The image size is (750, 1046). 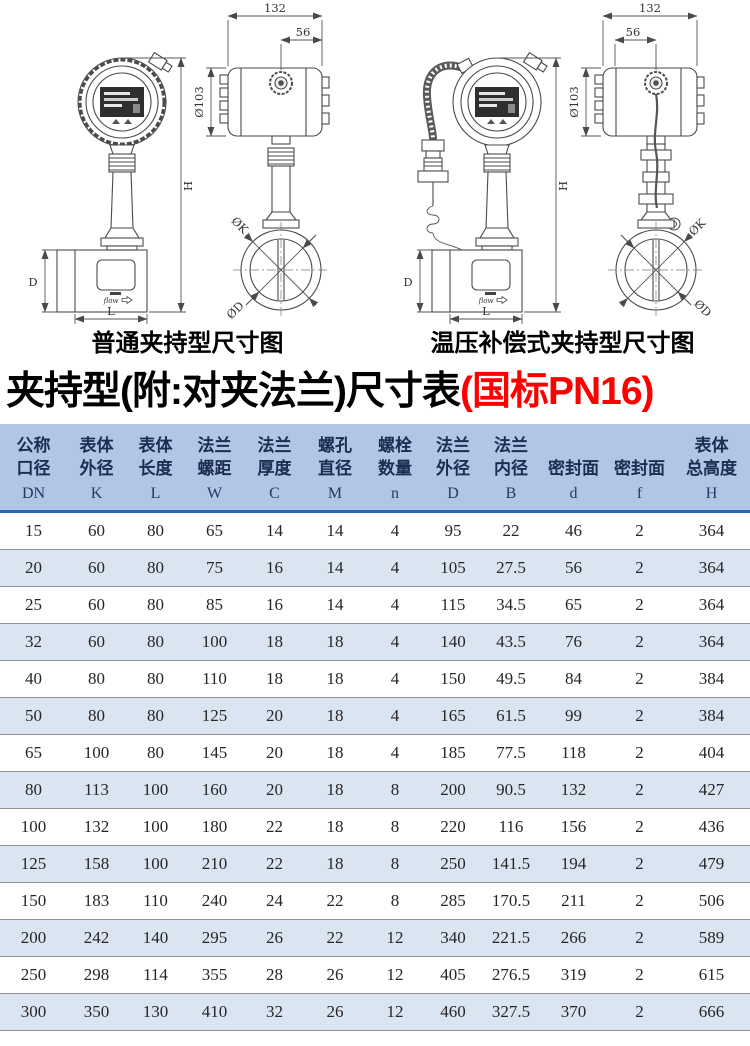 I want to click on table-cell: 95, so click(x=453, y=530).